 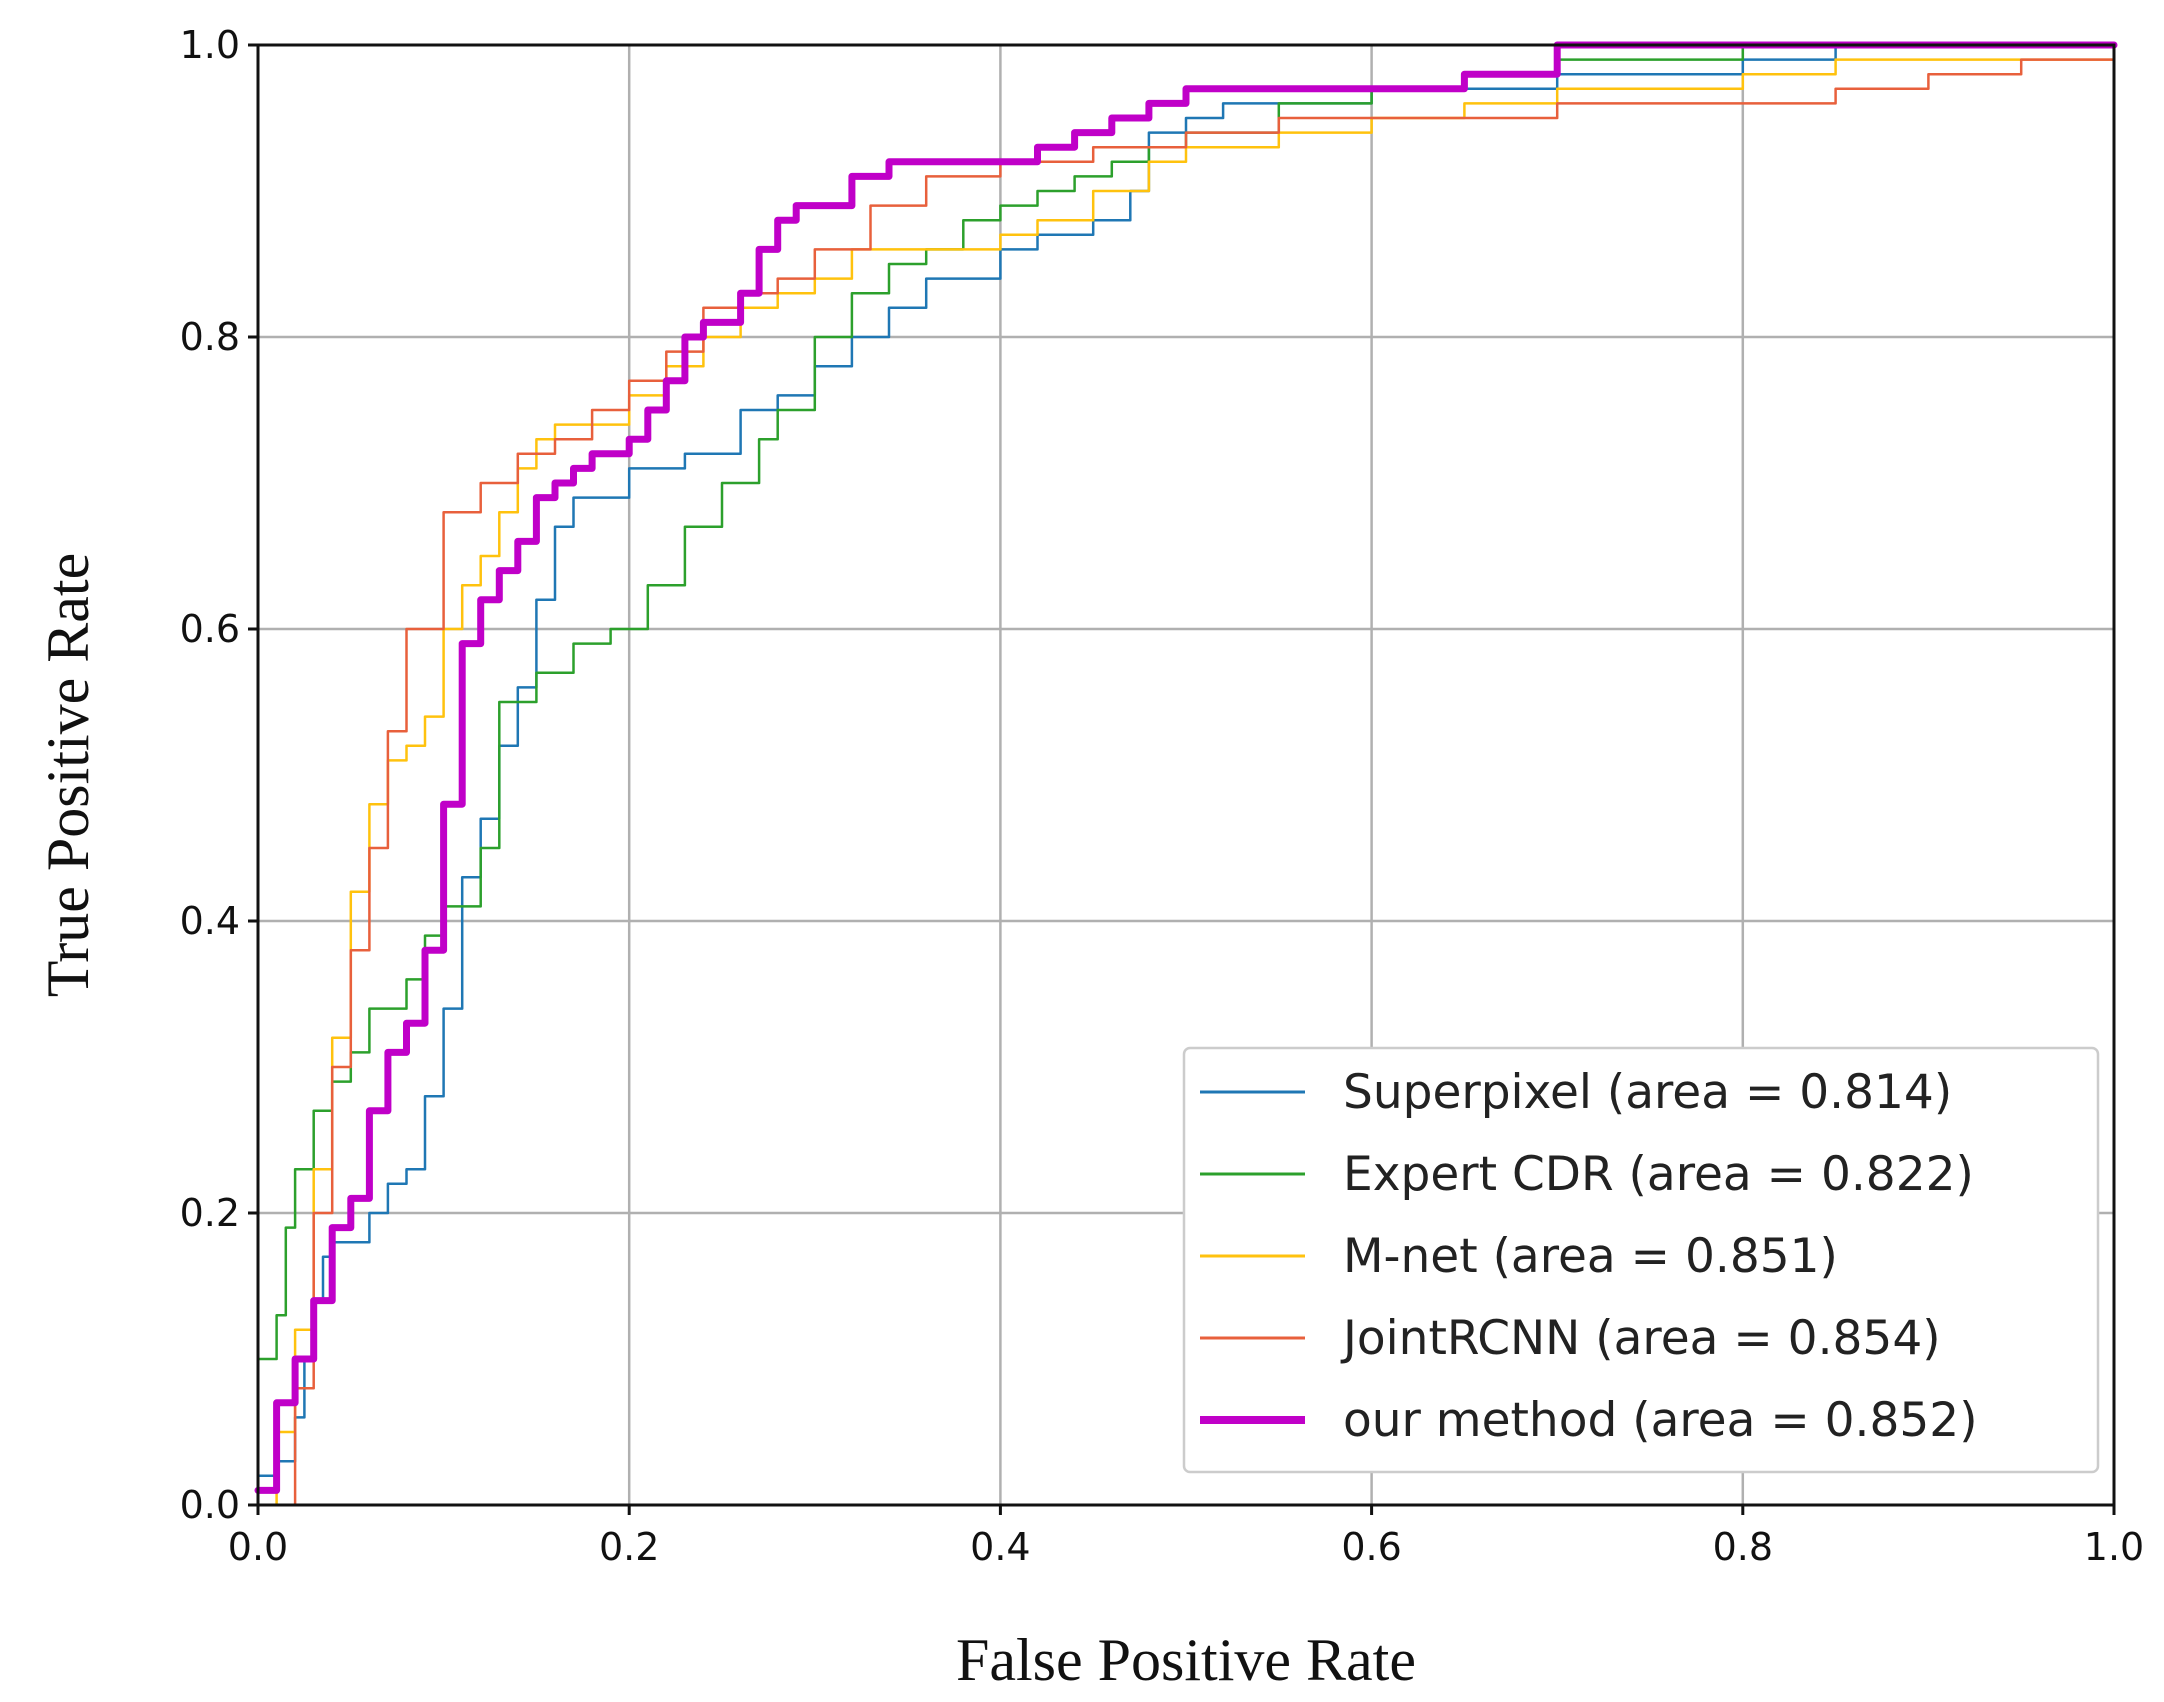 What do you see at coordinates (1660, 1420) in the screenshot?
I see `legend-label-our-method: our method (area = 0.852)` at bounding box center [1660, 1420].